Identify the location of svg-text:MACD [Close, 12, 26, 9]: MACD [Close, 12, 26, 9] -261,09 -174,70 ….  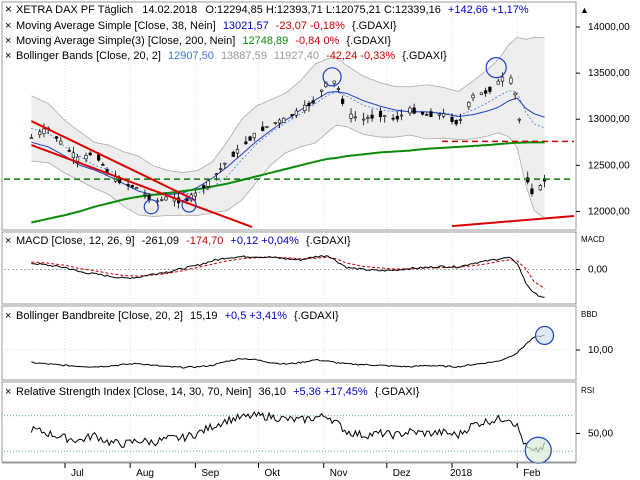
(183, 241).